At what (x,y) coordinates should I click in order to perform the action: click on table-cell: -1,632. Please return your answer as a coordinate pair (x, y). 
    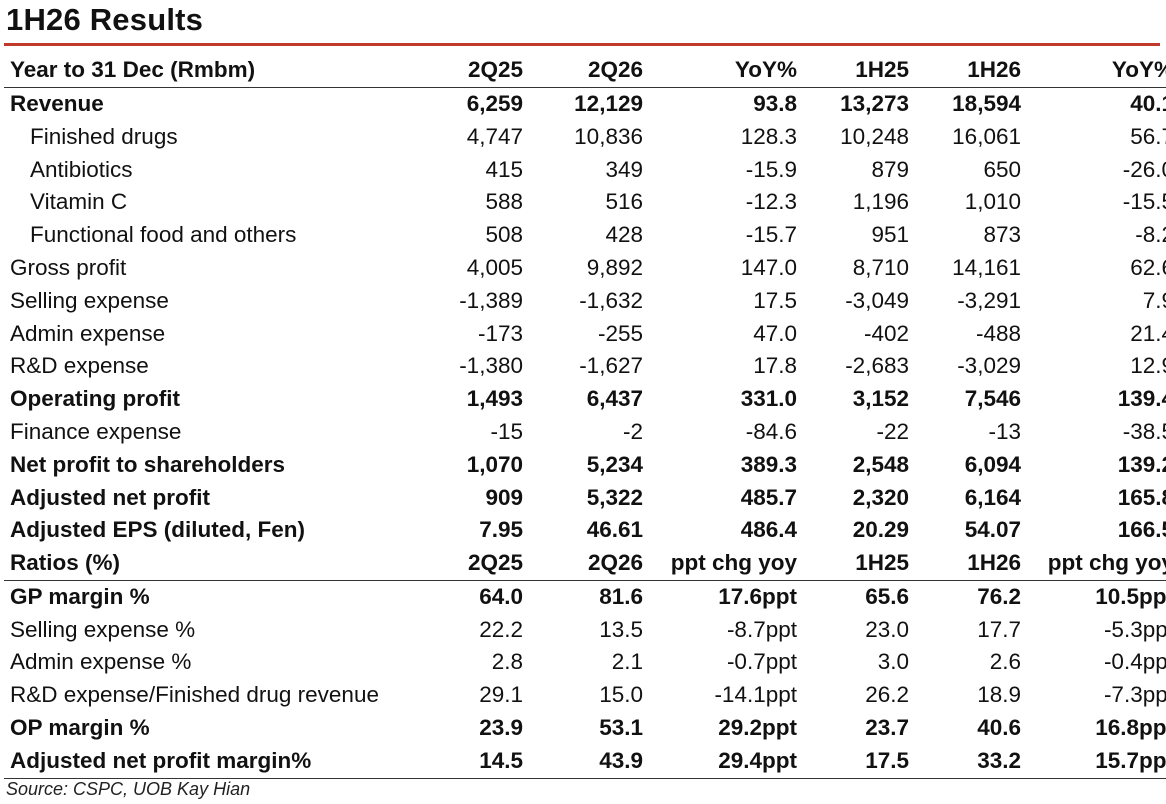
    Looking at the image, I should click on (611, 300).